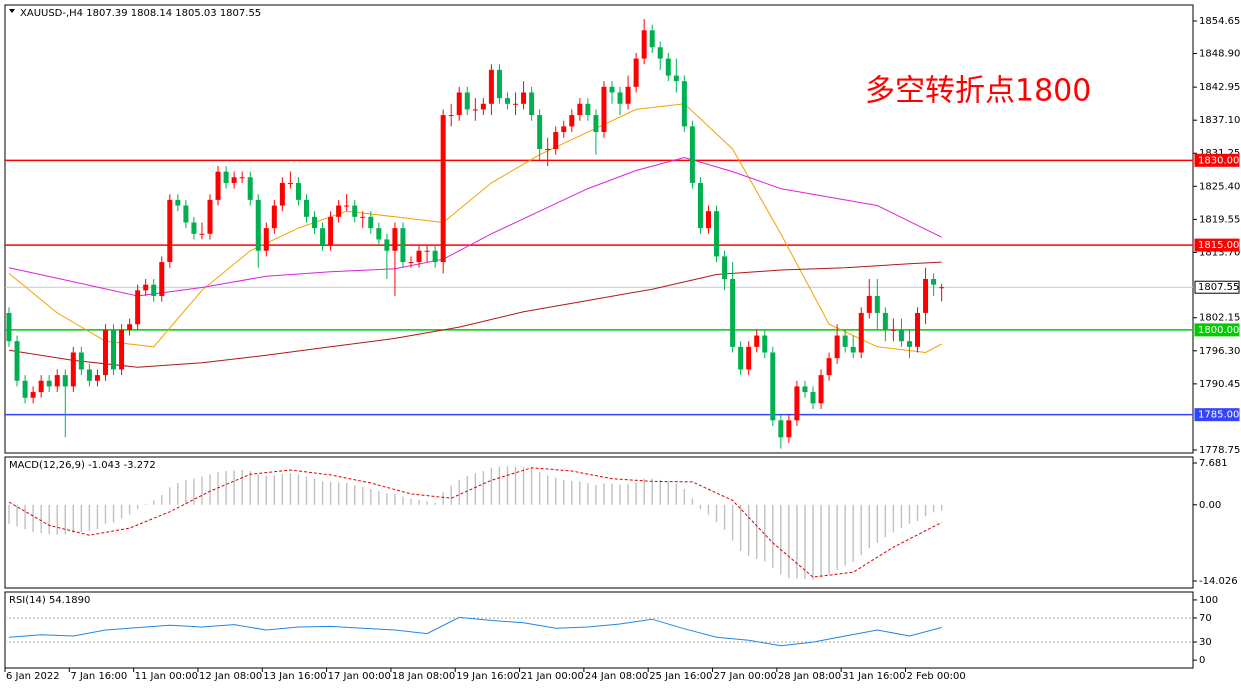 This screenshot has height=691, width=1241. I want to click on level-label: 1815.00, so click(1218, 245).